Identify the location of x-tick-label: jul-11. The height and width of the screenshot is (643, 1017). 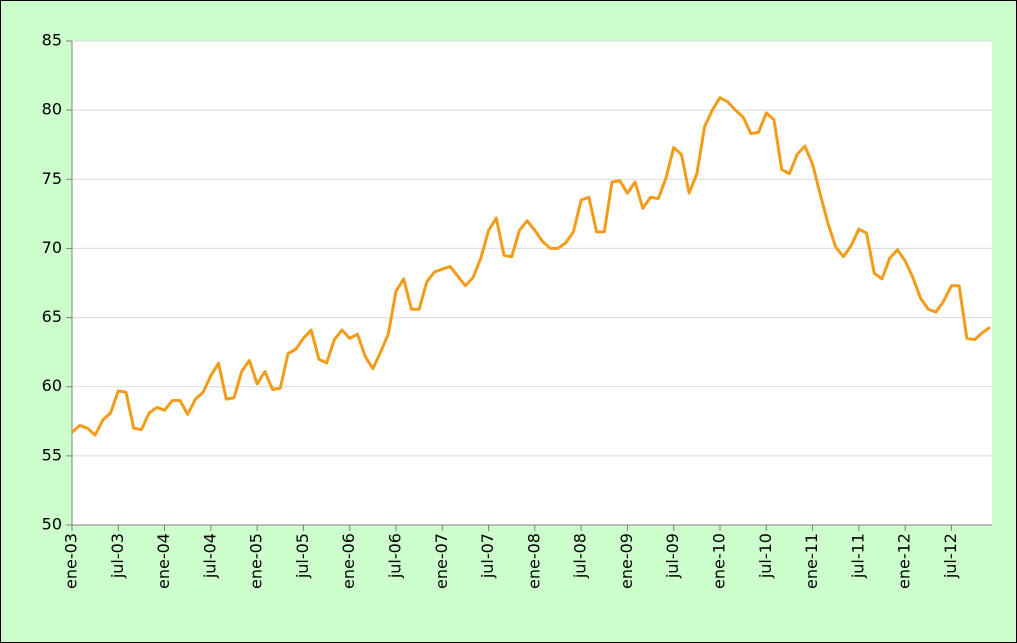
(857, 556).